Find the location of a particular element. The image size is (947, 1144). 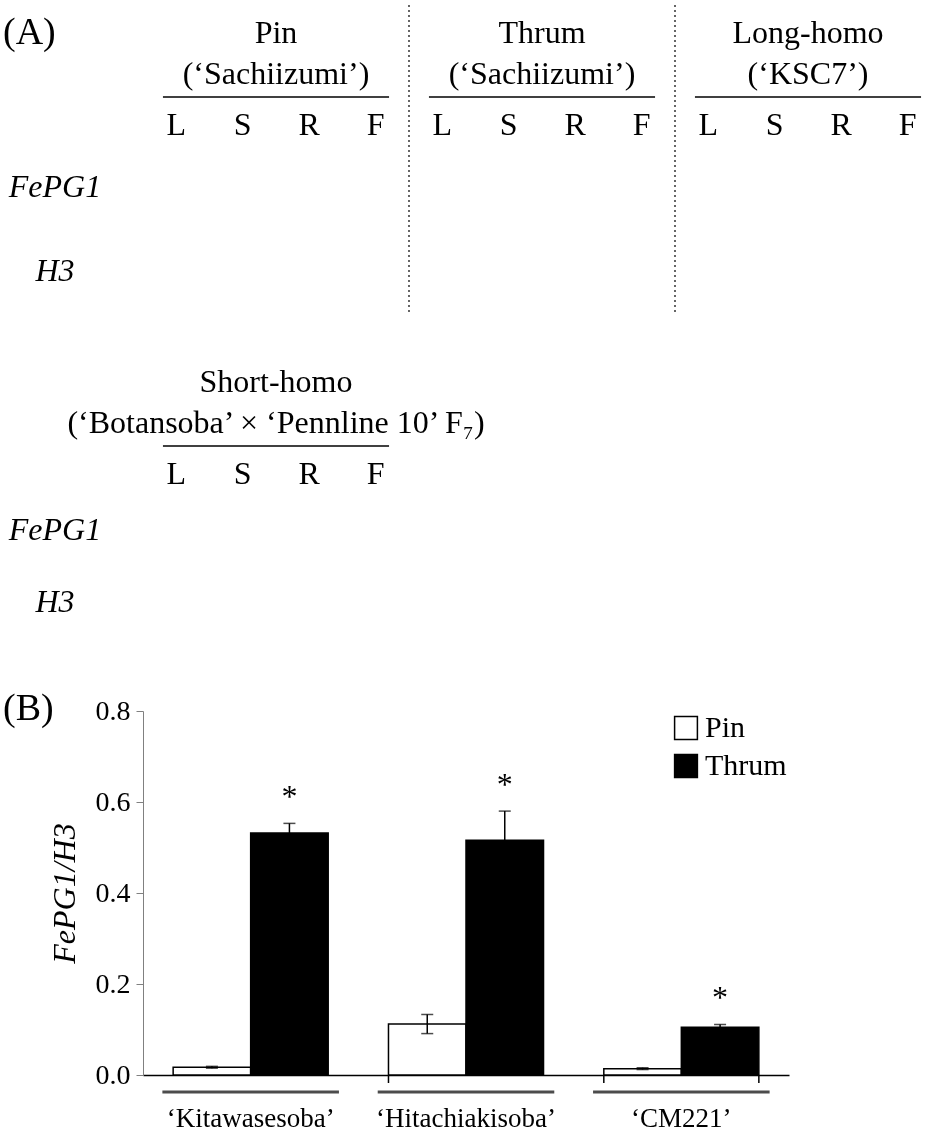

text: Long-homo is located at coordinates (808, 32).